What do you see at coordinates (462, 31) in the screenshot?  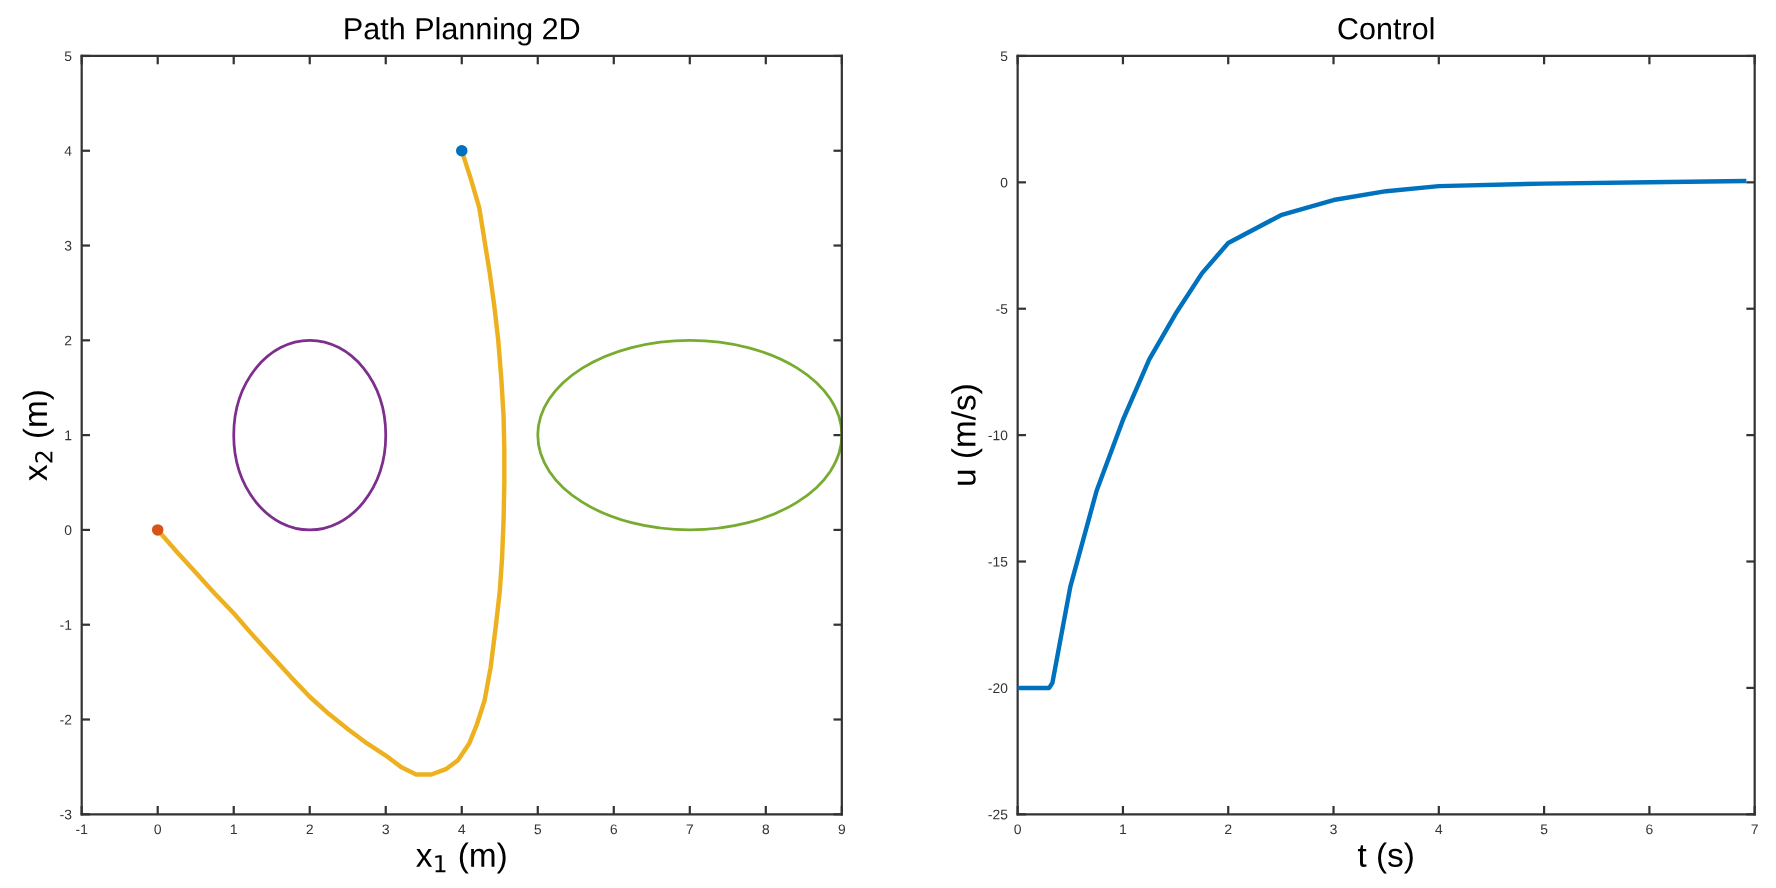 I see `chart-title: Path Planning 2D` at bounding box center [462, 31].